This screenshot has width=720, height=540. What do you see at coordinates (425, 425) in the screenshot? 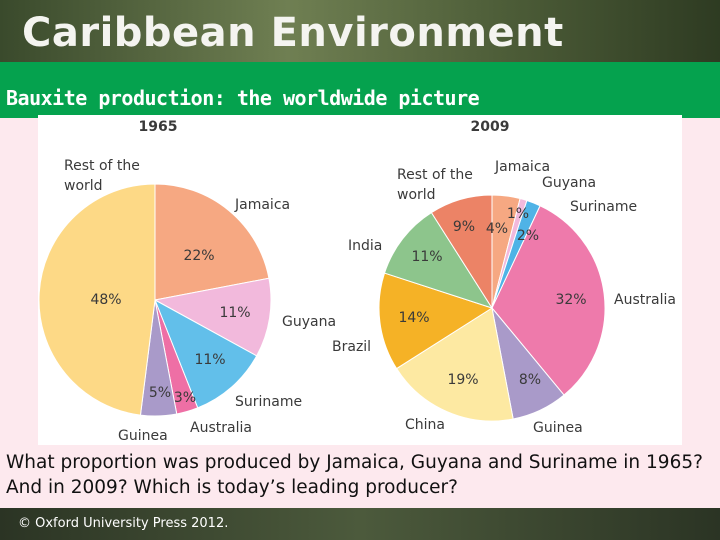
I see `slice-label: China` at bounding box center [425, 425].